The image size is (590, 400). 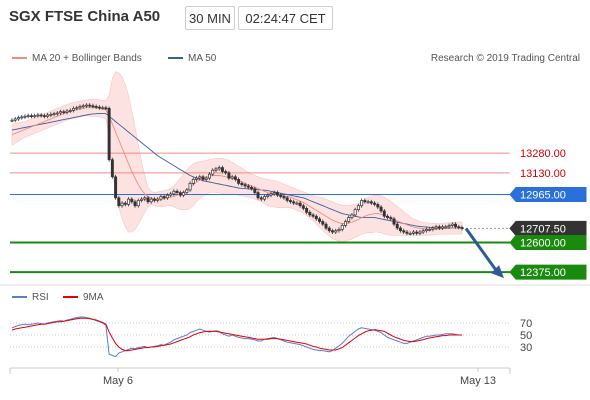 I want to click on forecast-arrow-shaft, so click(x=481, y=249).